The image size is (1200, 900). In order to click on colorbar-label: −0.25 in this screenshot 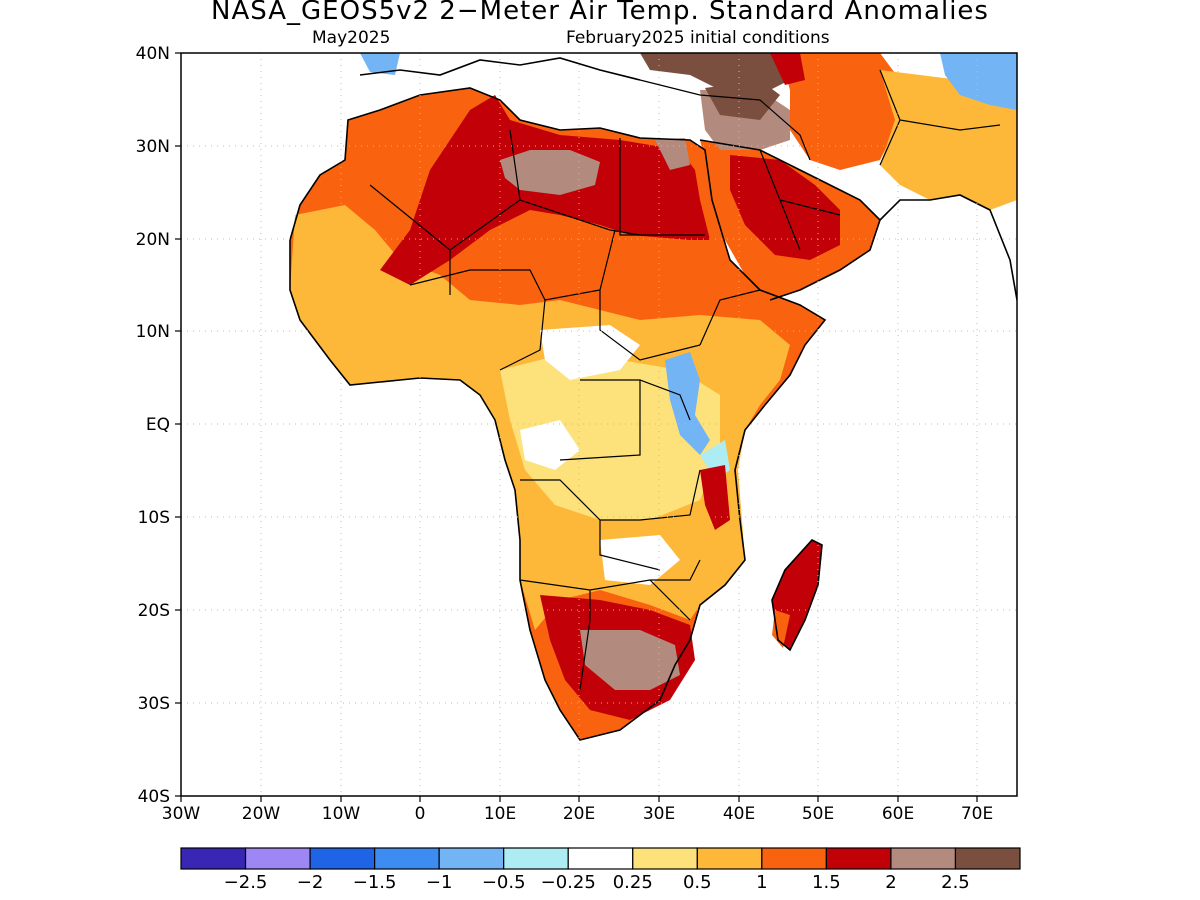, I will do `click(568, 882)`.